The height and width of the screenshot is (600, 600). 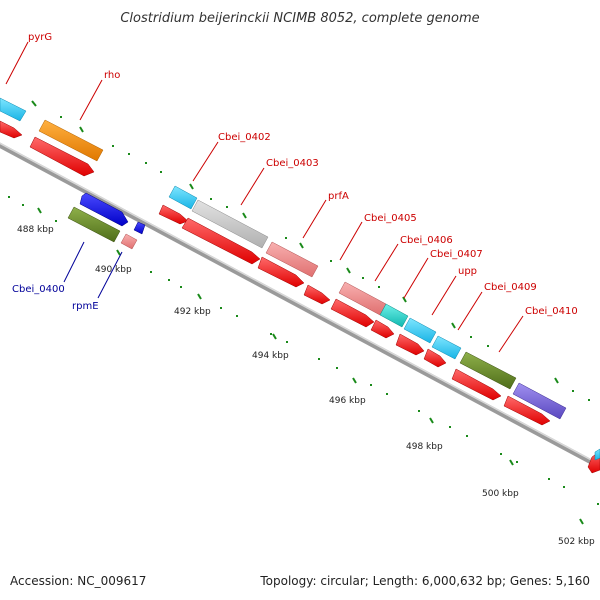 What do you see at coordinates (205, 161) in the screenshot?
I see `leader-cbei0402` at bounding box center [205, 161].